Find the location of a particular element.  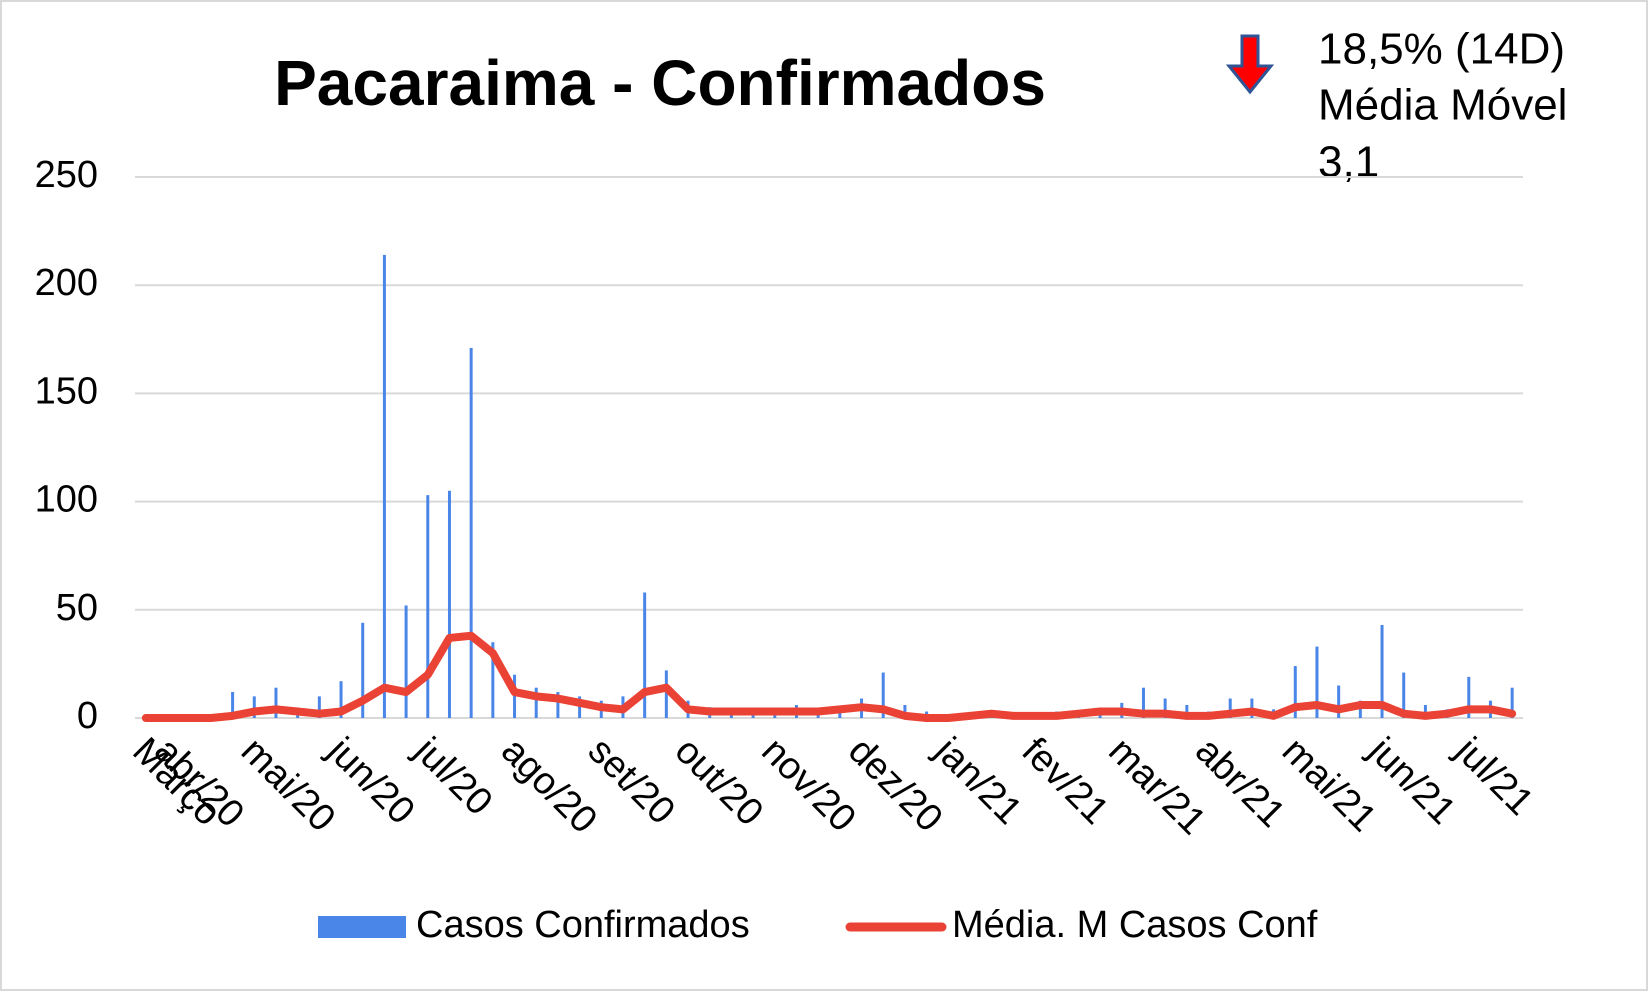

legend-swatch is located at coordinates (362, 927).